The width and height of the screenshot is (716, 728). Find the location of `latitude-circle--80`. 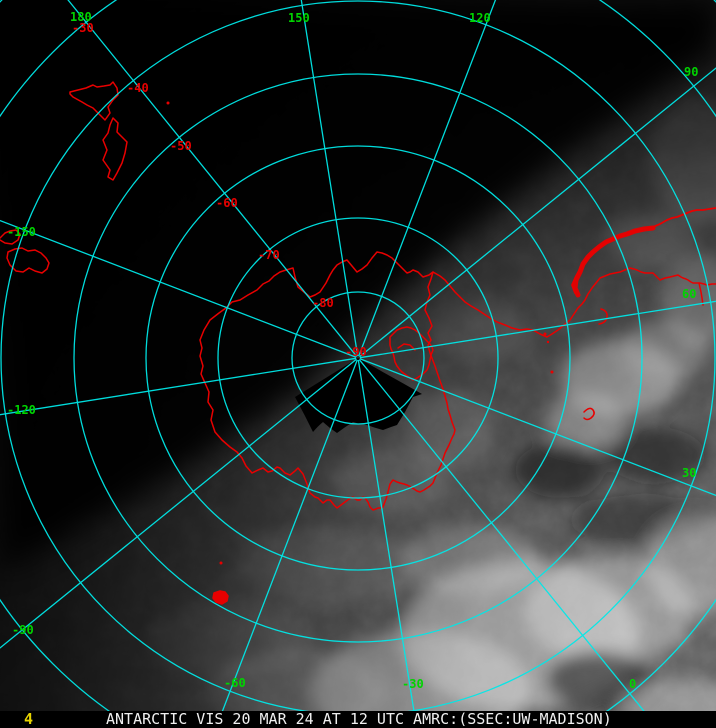

latitude-circle--80 is located at coordinates (358, 358).